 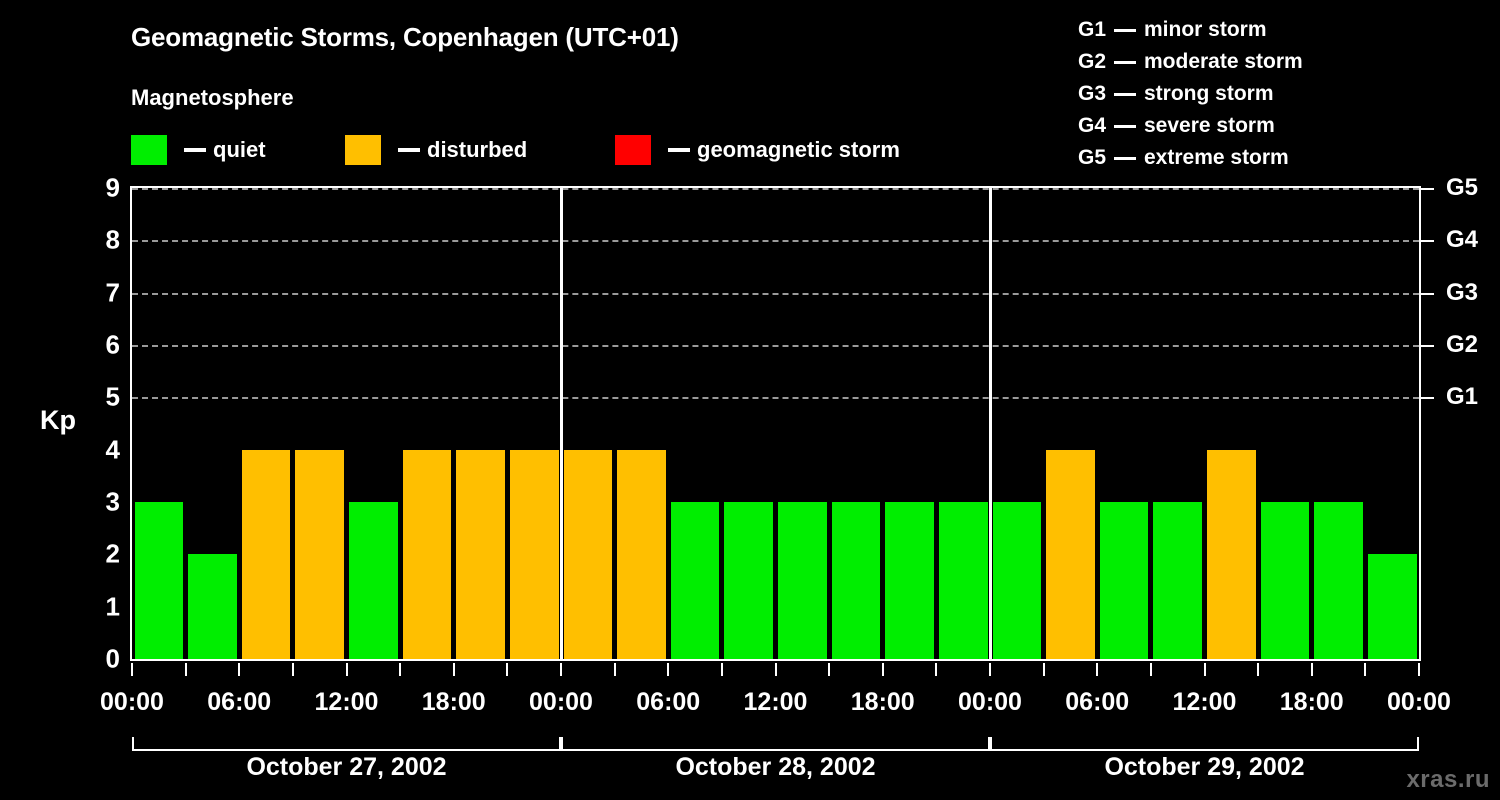 I want to click on legend-entry-geomagnetic-storm: geomagnetic storm, so click(x=757, y=150).